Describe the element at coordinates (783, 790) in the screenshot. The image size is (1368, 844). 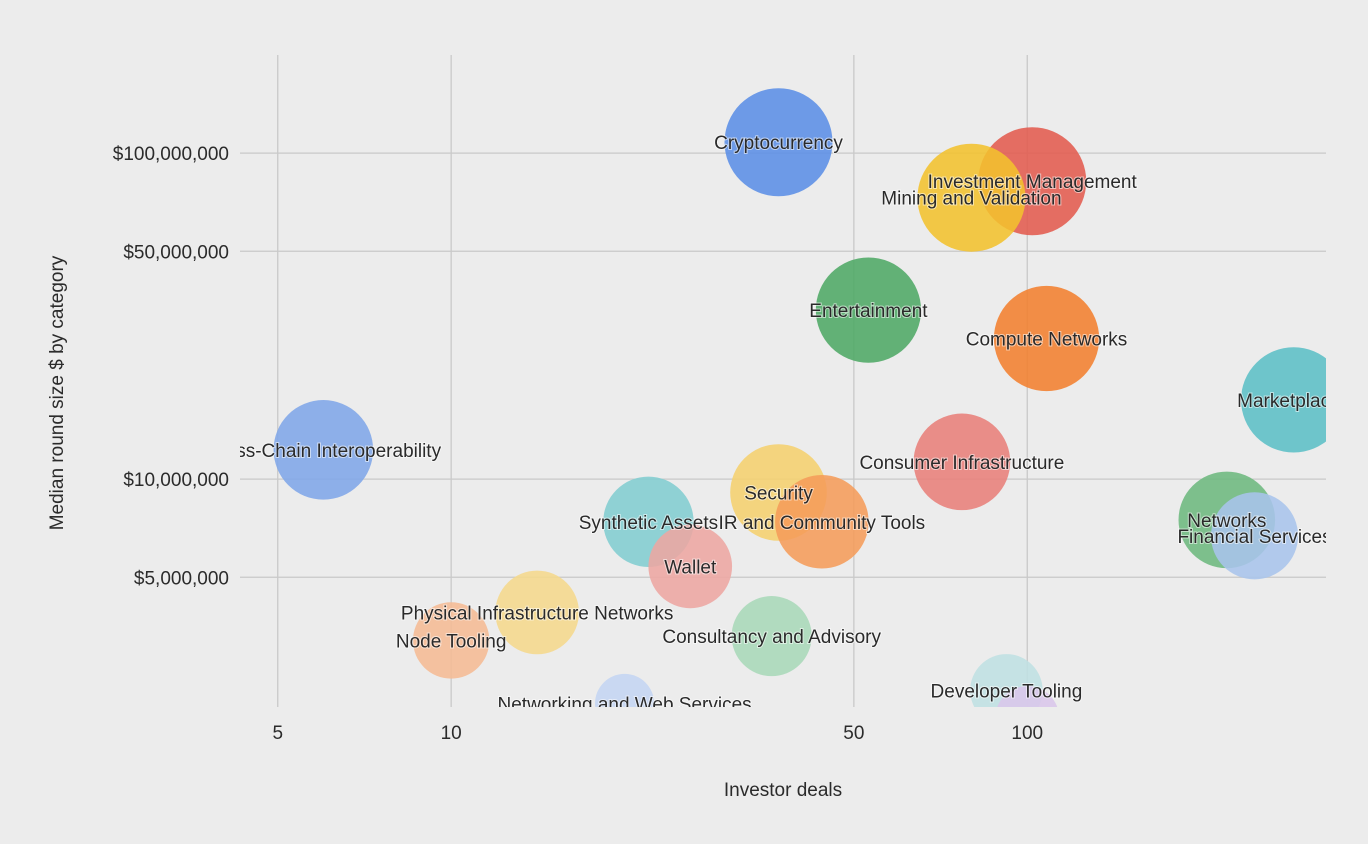
I see `x-axis-title: Investor deals` at that location.